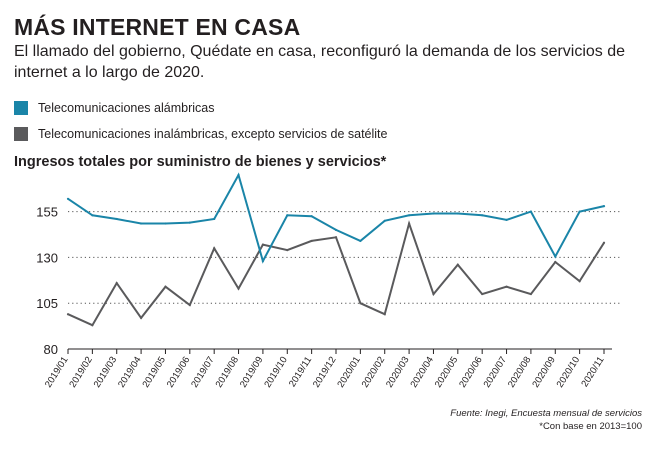  I want to click on x-tick-label: 2019/09, so click(252, 372).